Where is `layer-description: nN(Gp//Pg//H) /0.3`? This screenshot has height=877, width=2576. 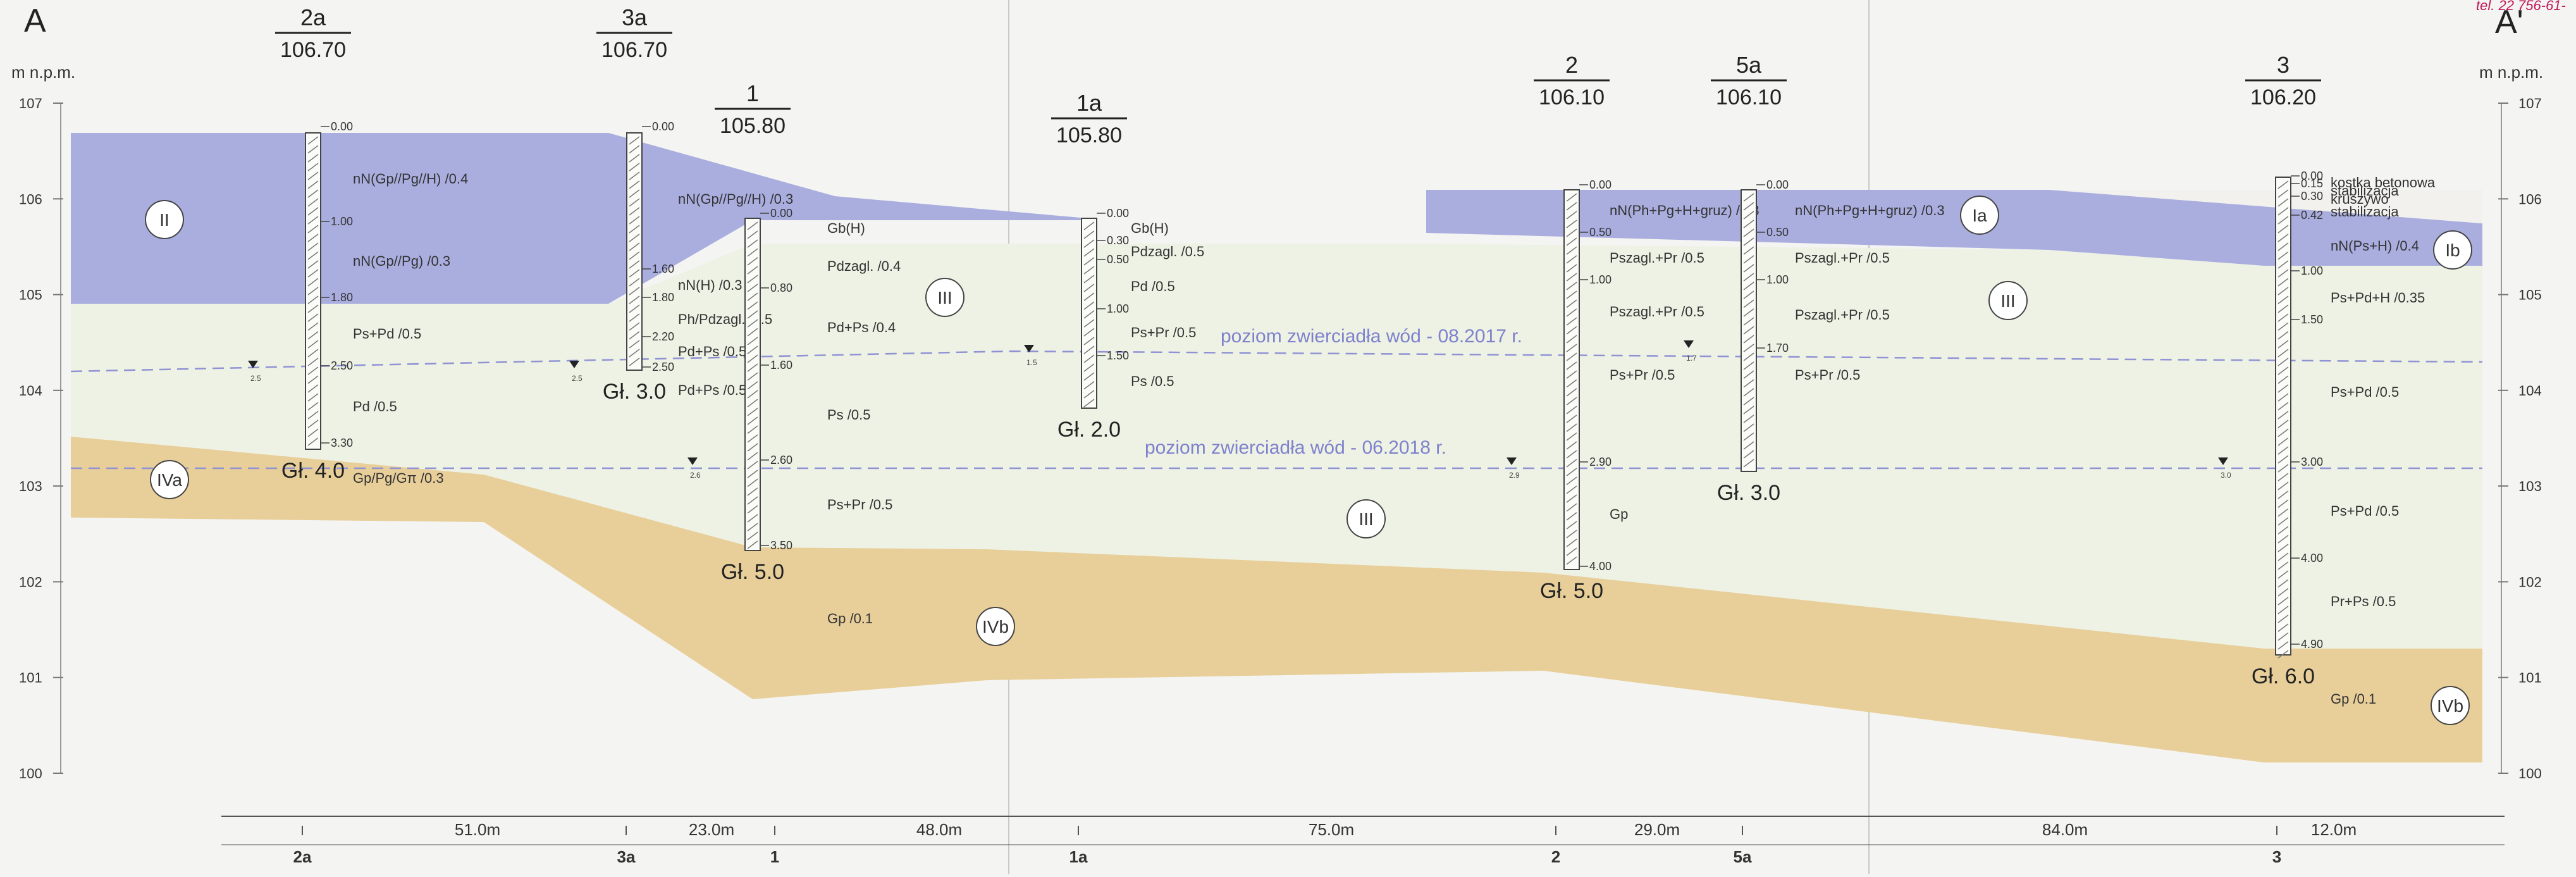
layer-description: nN(Gp//Pg//H) /0.3 is located at coordinates (736, 199).